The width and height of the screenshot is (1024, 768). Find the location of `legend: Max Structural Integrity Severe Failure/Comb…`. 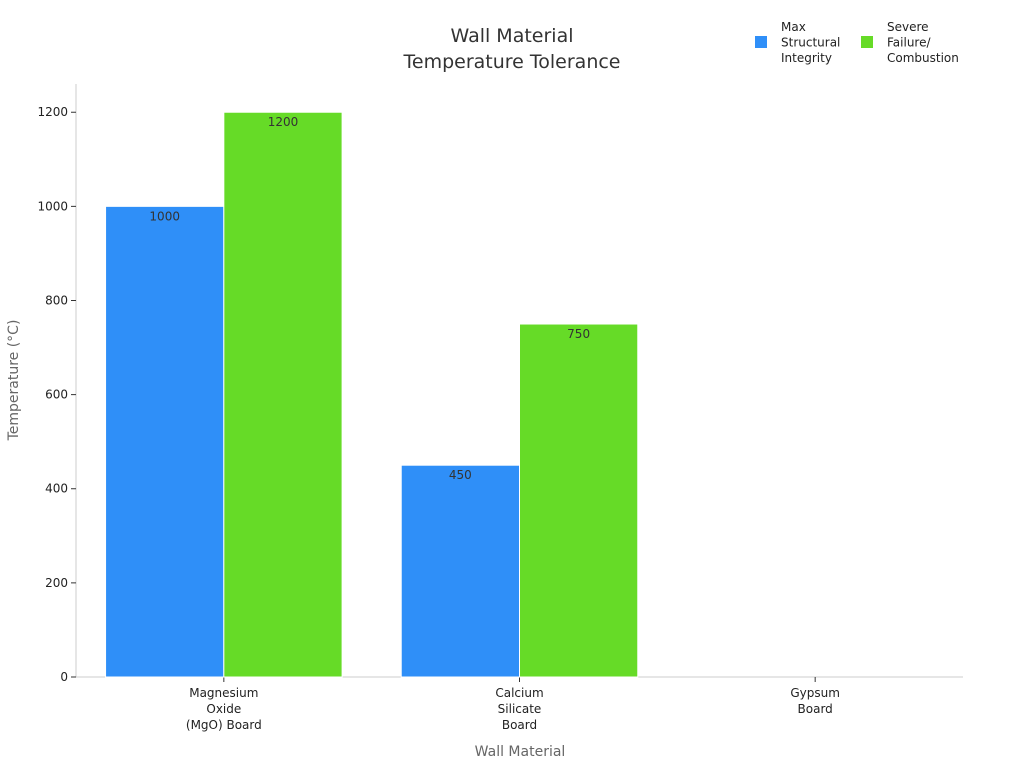

legend: Max Structural Integrity Severe Failure/Comb… is located at coordinates (857, 42).